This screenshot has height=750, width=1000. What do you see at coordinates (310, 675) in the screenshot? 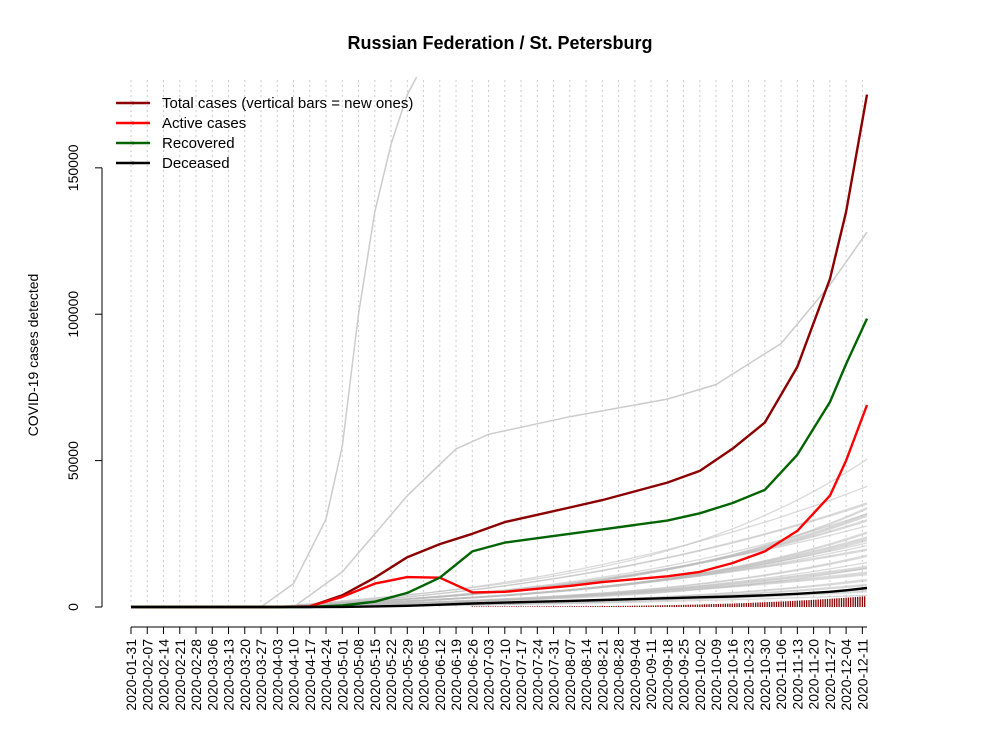
I see `x-tick-label: 2020-04-17` at bounding box center [310, 675].